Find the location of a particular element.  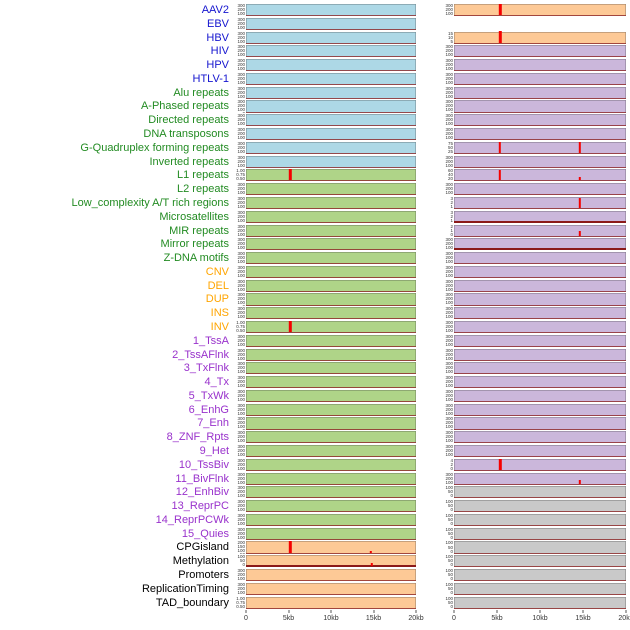

row-label: L2 repeats is located at coordinates (203, 189).